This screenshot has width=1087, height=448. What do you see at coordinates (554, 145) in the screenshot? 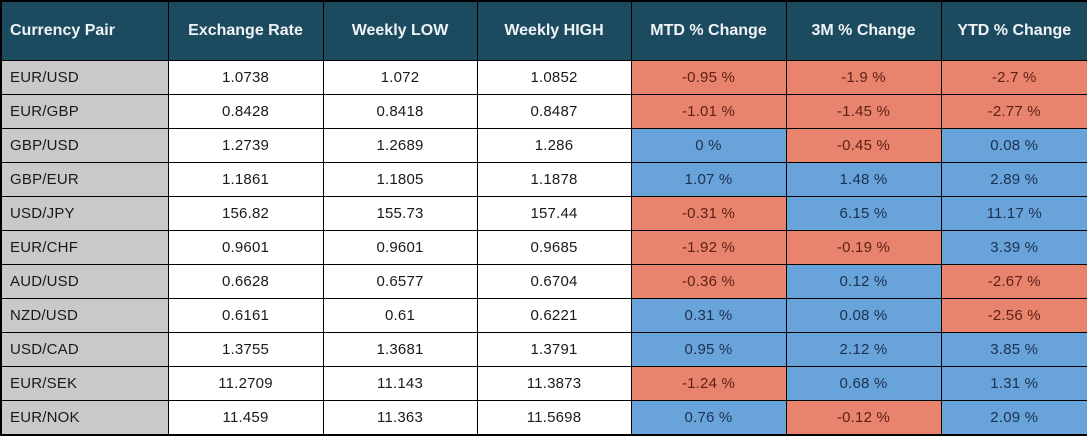
I see `weekly-high-cell: 1.286` at bounding box center [554, 145].